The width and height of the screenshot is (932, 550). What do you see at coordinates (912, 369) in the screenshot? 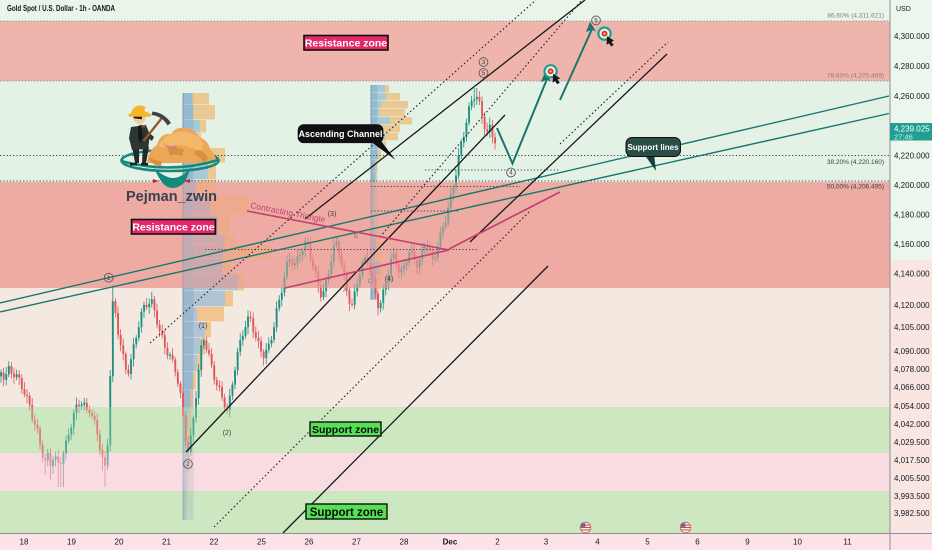
I see `svg-text: 4,078.000` at bounding box center [912, 369].